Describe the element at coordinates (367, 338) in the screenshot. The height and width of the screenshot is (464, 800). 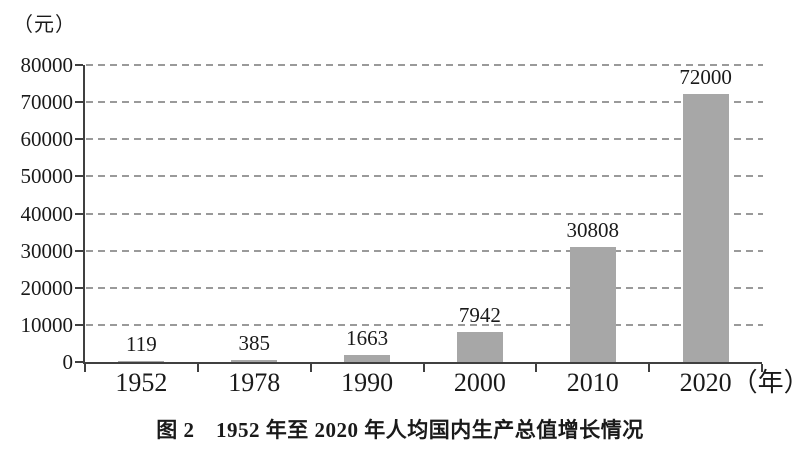
I see `bar-value-label: 1663` at that location.